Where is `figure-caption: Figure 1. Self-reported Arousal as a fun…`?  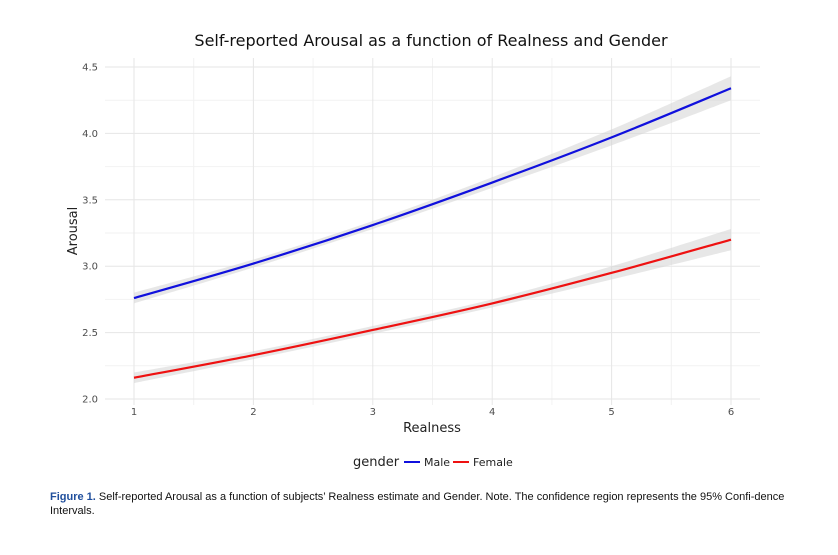
figure-caption: Figure 1. Self-reported Arousal as a fun… is located at coordinates (420, 504).